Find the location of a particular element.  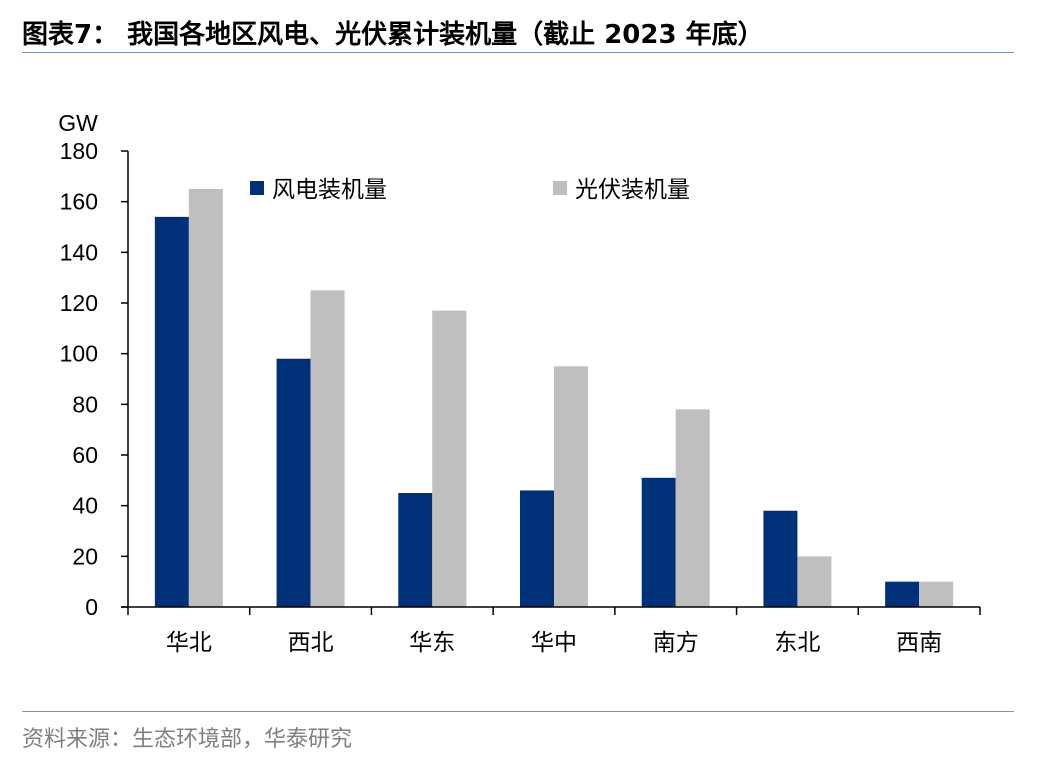

y-tick-label-8: 160 is located at coordinates (79, 202).